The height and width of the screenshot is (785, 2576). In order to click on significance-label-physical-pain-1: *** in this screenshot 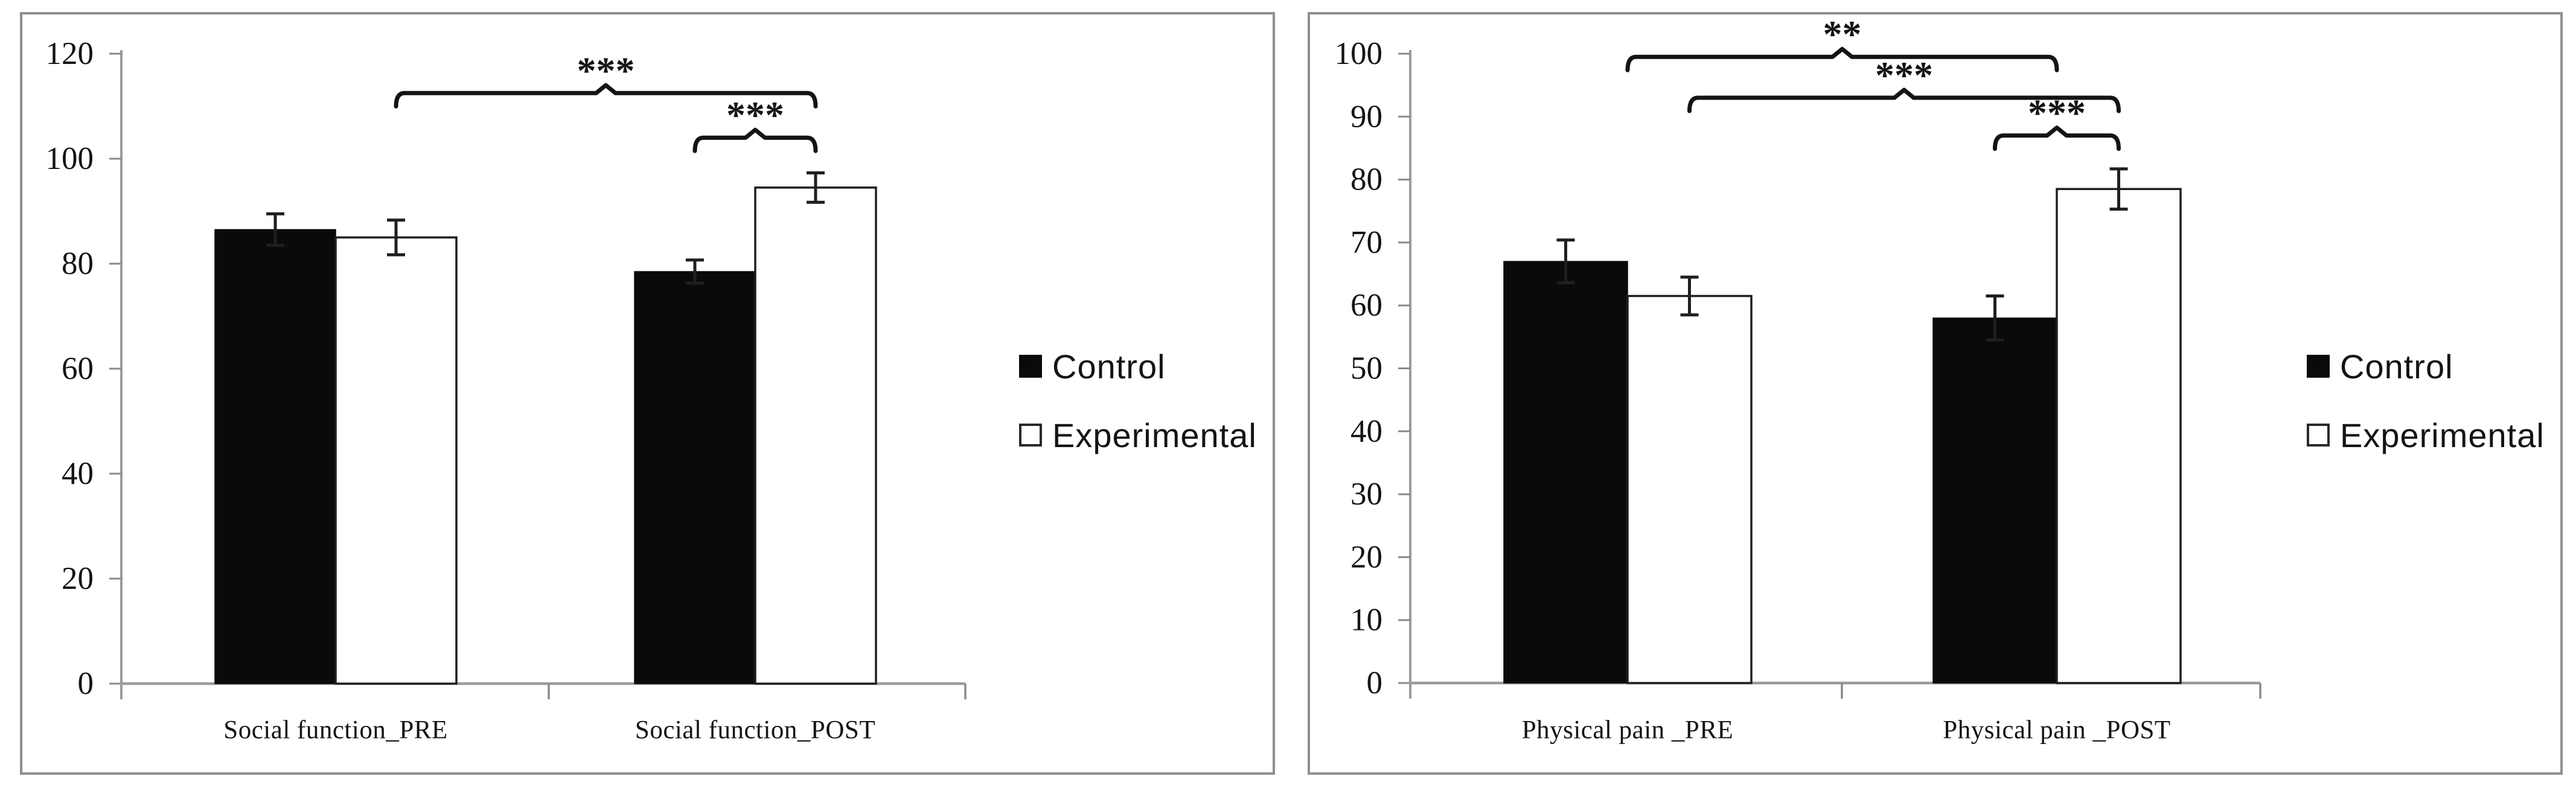, I will do `click(1904, 75)`.